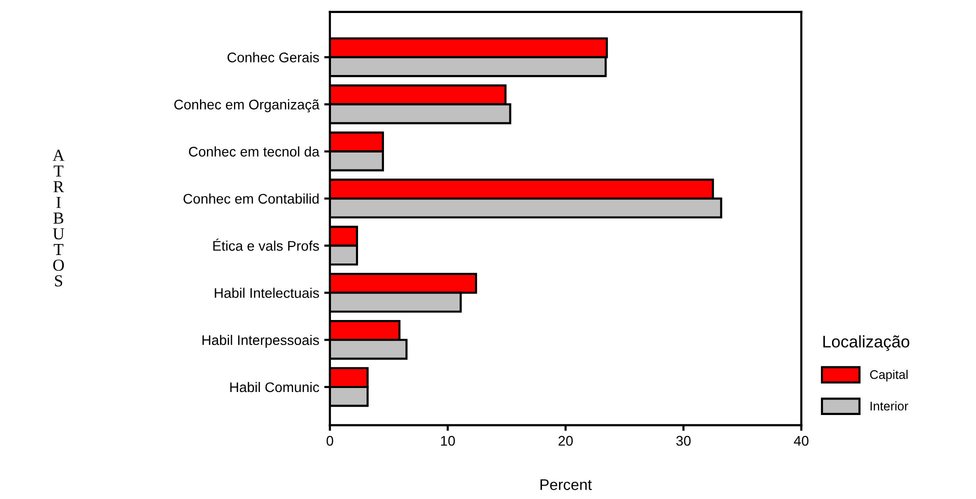  Describe the element at coordinates (801, 441) in the screenshot. I see `x-tick-label: 40` at that location.